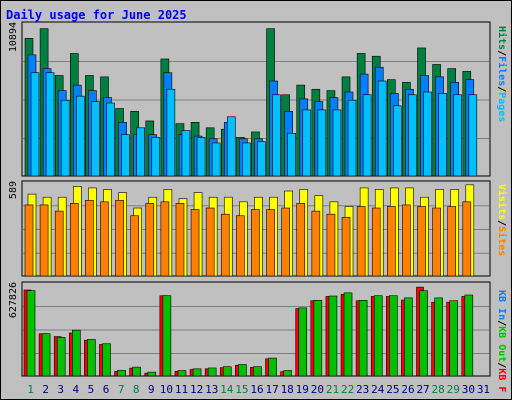  I want to click on chart-title: Daily usage for June 2025, so click(96, 15).